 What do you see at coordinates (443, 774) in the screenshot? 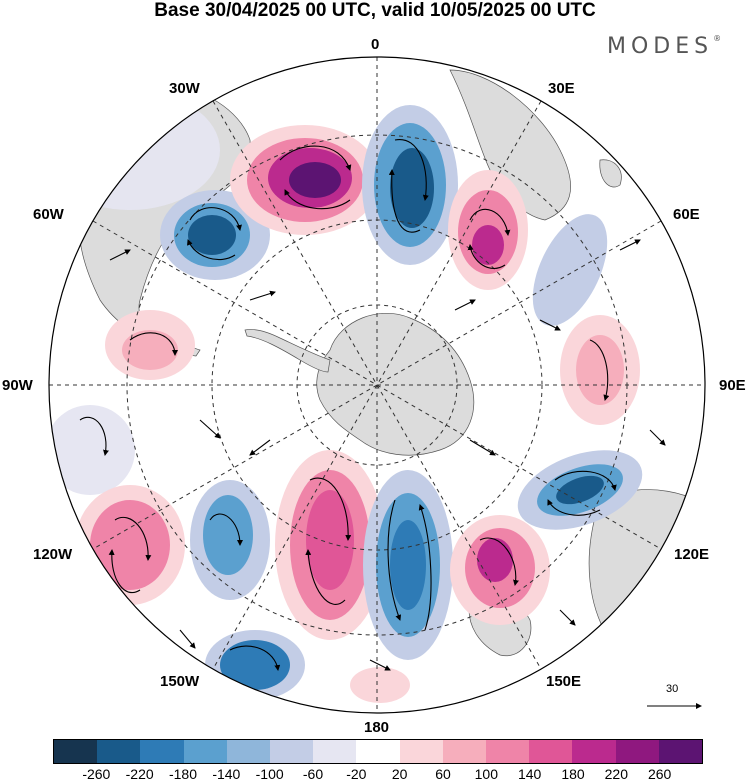
I see `colorbar-tick-label: 60` at bounding box center [443, 774].